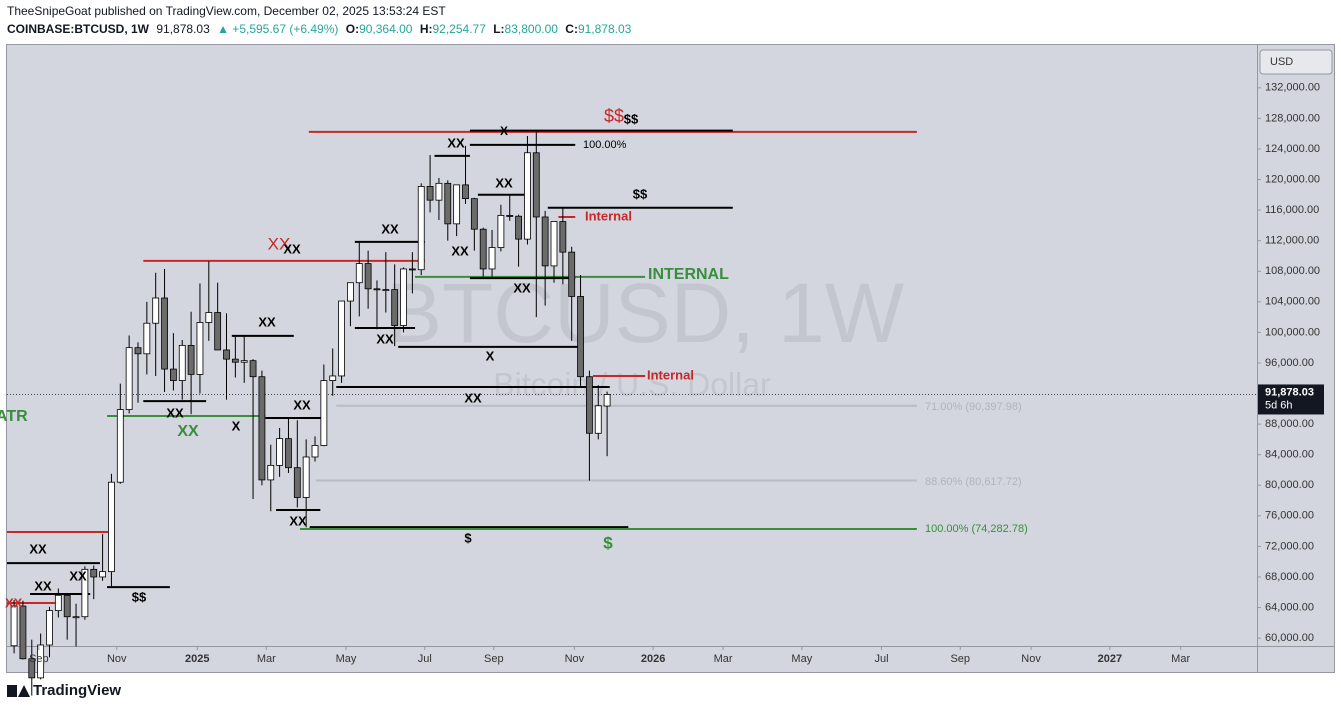  Describe the element at coordinates (1292, 149) in the screenshot. I see `y-tick-label: 124,000.00` at that location.